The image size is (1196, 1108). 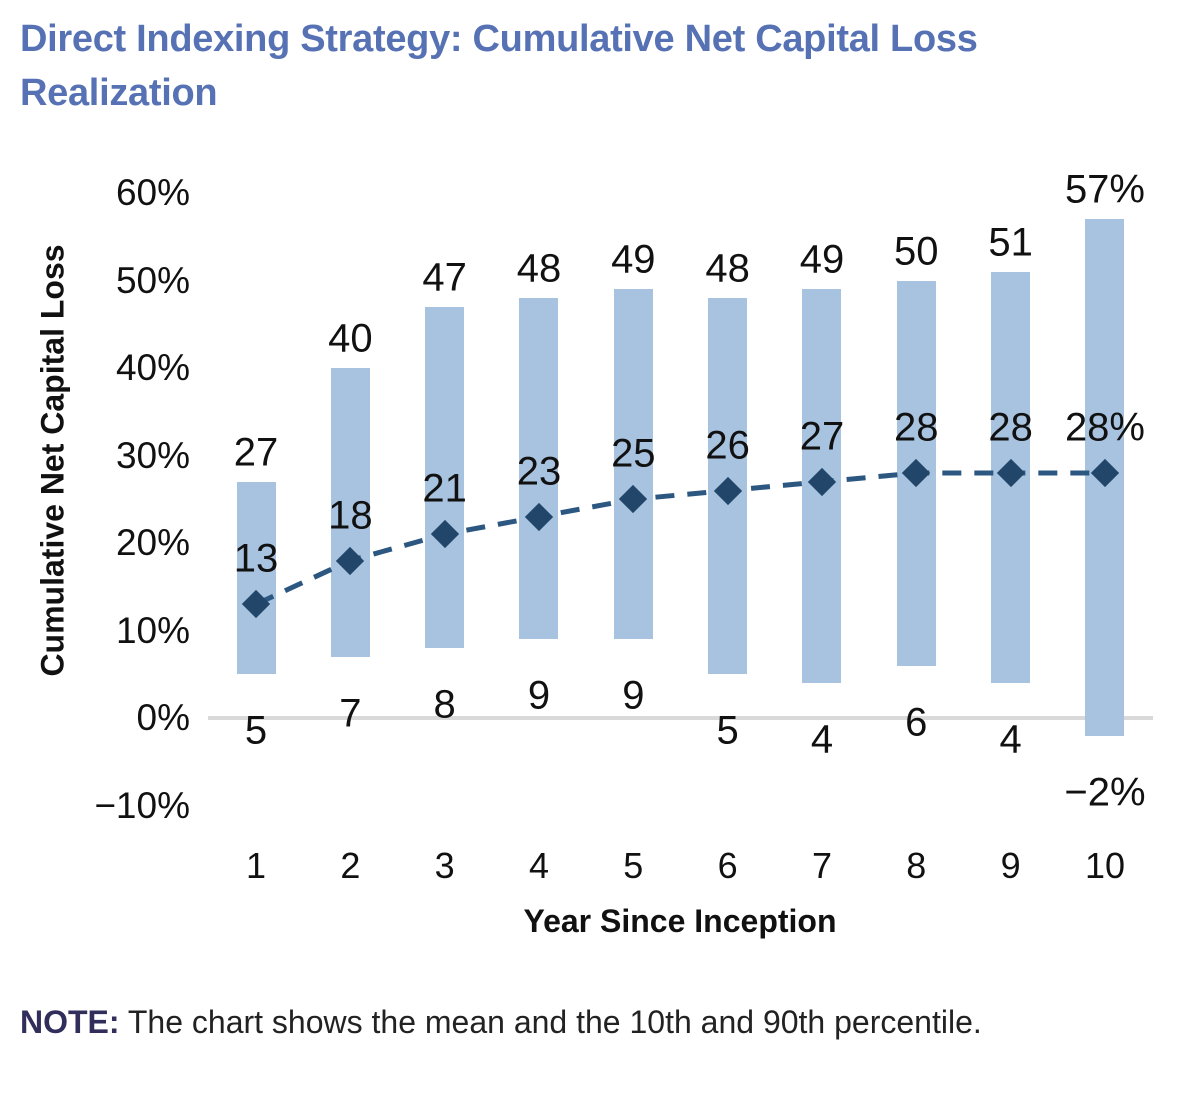 What do you see at coordinates (152, 542) in the screenshot?
I see `y-tick-label: 20%` at bounding box center [152, 542].